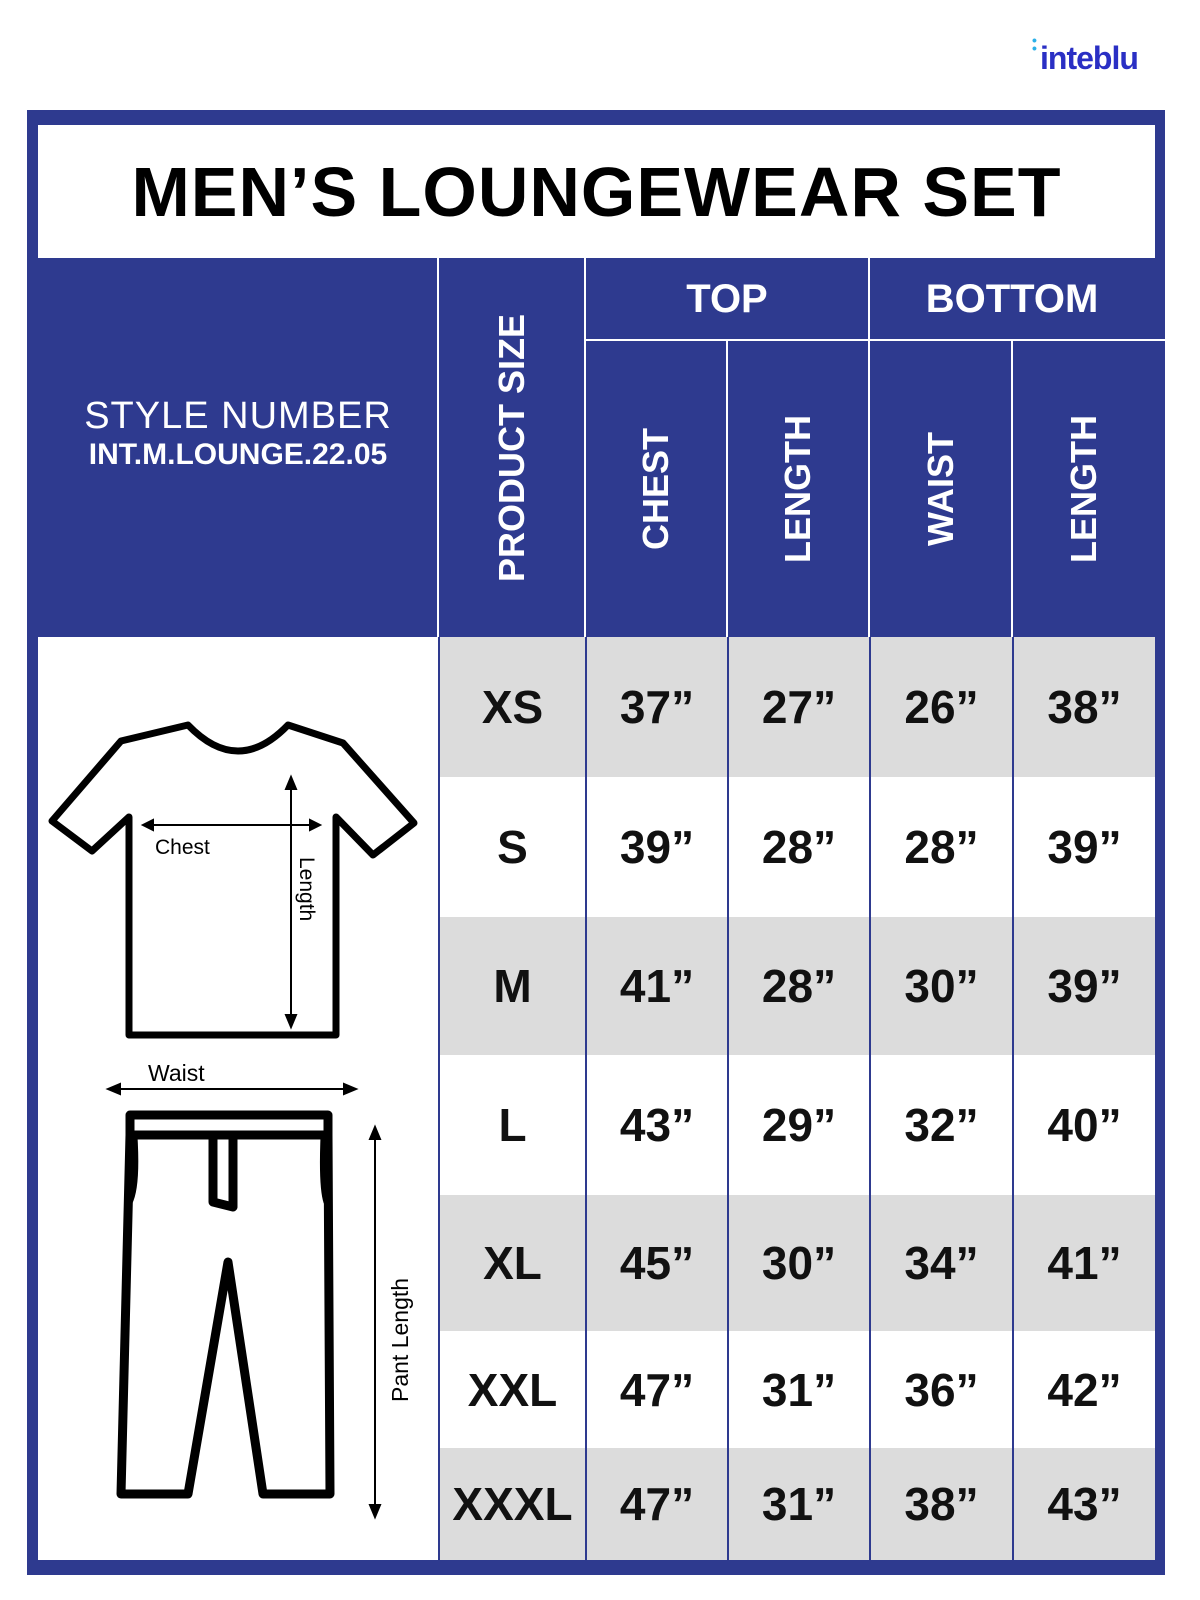 This screenshot has height=1600, width=1200. Describe the element at coordinates (176, 1073) in the screenshot. I see `waist-label: Waist` at that location.